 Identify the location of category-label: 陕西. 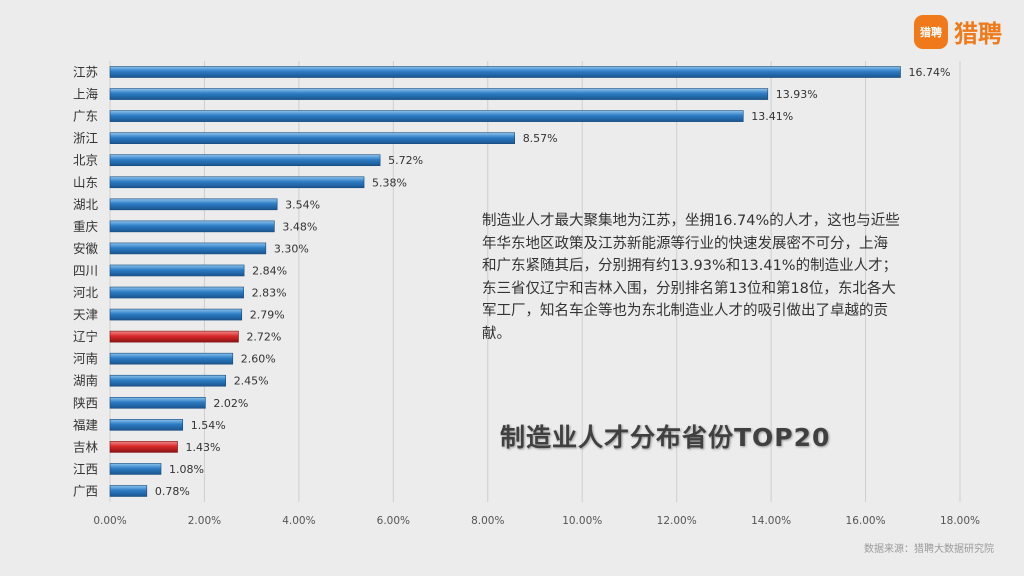
(85, 402).